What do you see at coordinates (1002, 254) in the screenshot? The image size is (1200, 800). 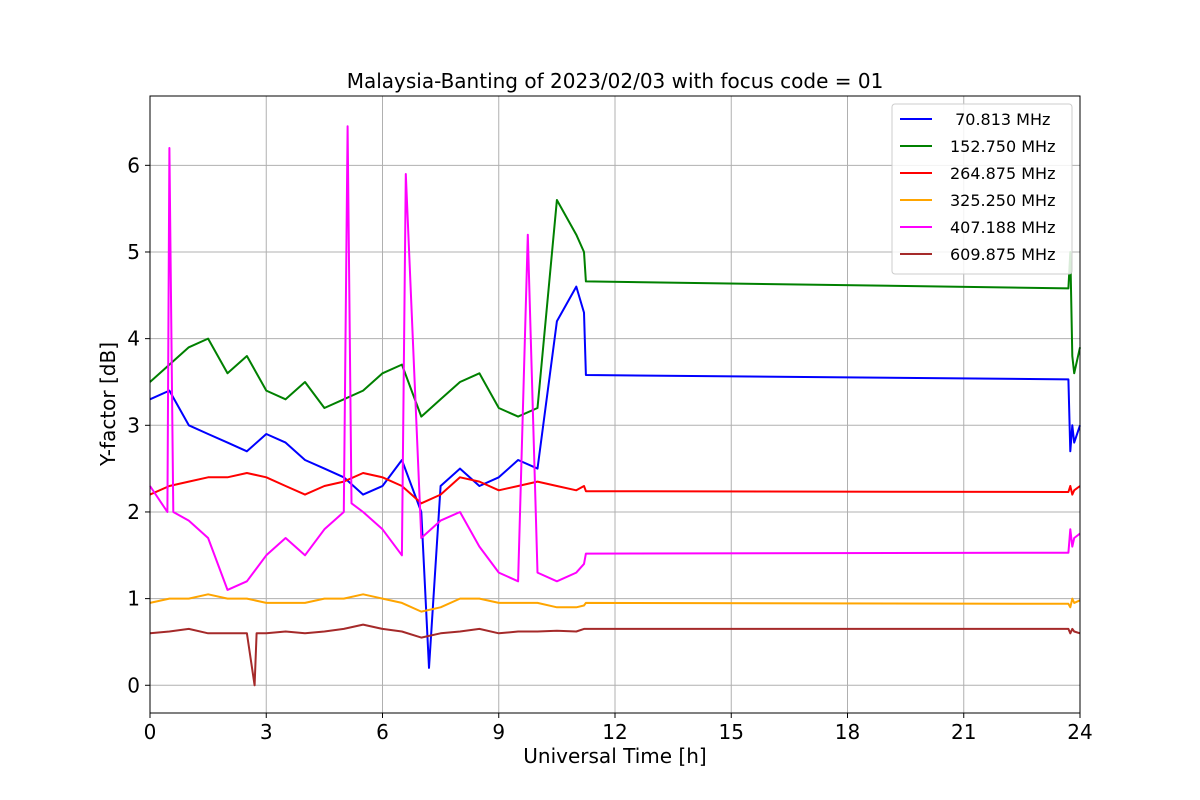 I see `legend-label: 609.875 MHz` at bounding box center [1002, 254].